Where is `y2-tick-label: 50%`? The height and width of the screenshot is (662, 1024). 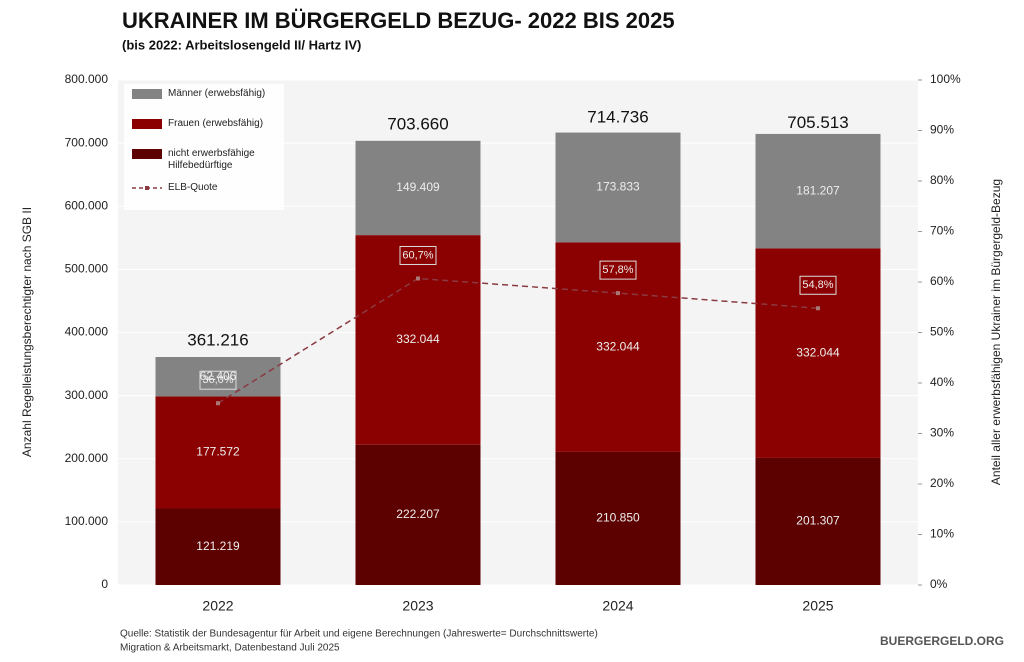 y2-tick-label: 50% is located at coordinates (942, 332).